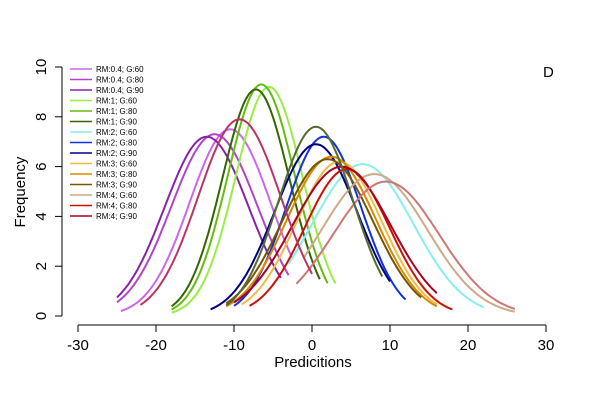 This screenshot has height=400, width=600. What do you see at coordinates (234, 345) in the screenshot?
I see `x-tick-label: -10` at bounding box center [234, 345].